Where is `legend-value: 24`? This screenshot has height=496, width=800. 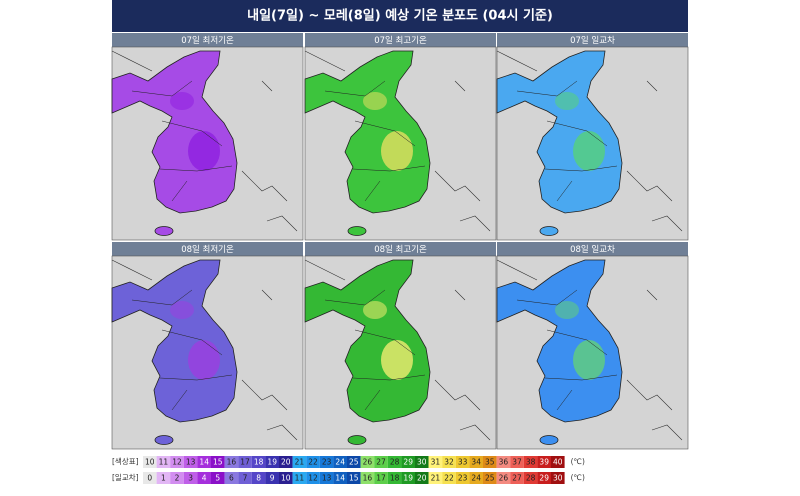
legend-value: 24 is located at coordinates (340, 462).